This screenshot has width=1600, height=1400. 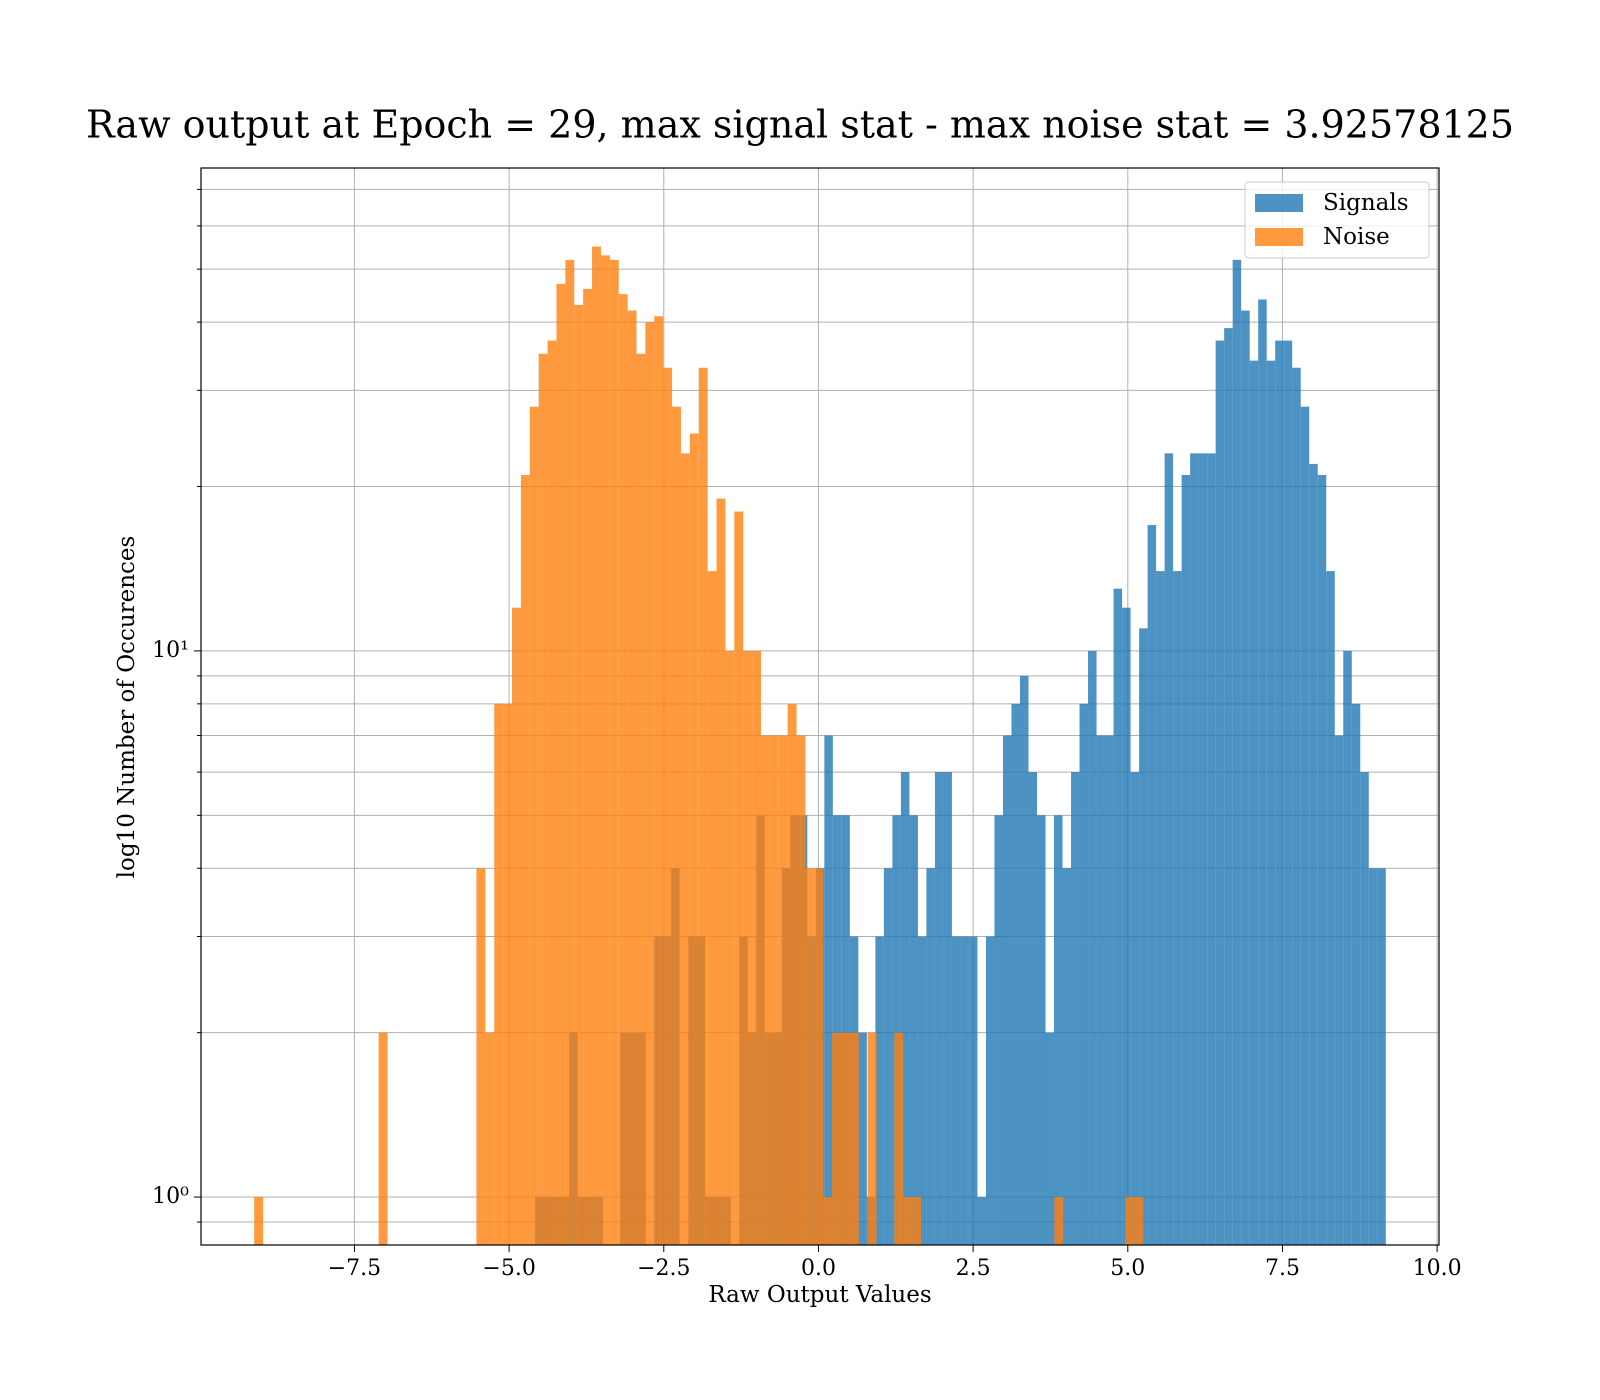 I want to click on y-axis-label: log10 Number of Occurences, so click(x=127, y=707).